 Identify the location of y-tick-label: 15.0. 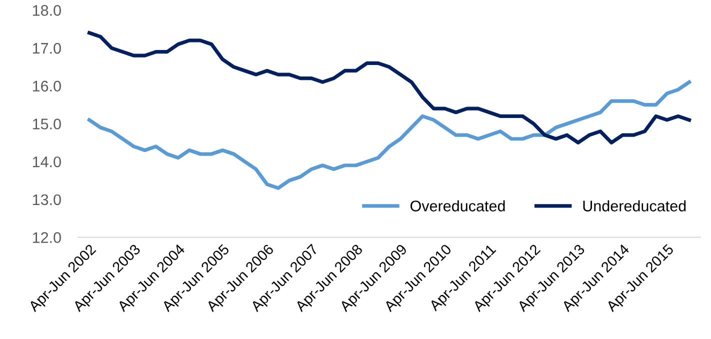
(46, 124).